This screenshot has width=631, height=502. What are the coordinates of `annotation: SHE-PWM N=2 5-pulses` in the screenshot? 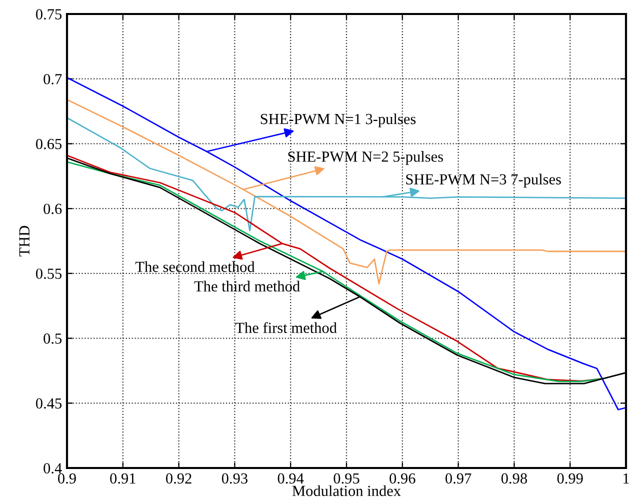 It's located at (365, 158).